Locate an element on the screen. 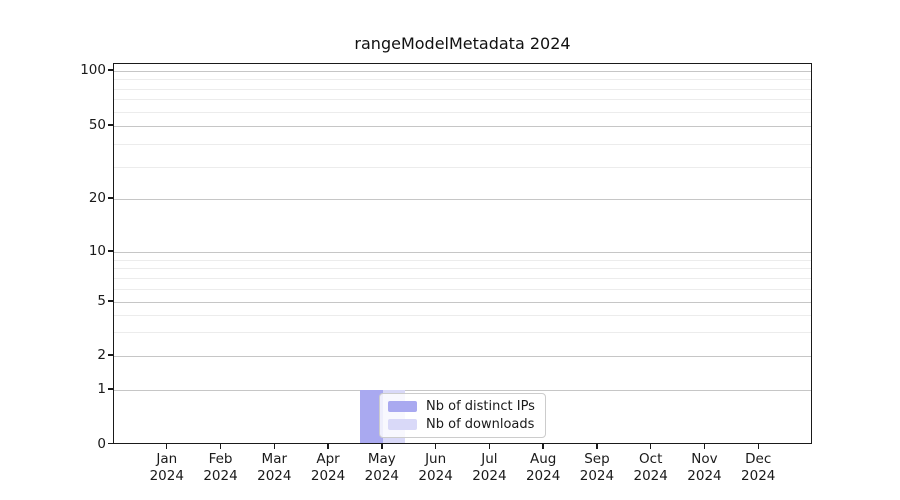 The width and height of the screenshot is (900, 500). legend-label: Nb of distinct IPs is located at coordinates (480, 406).